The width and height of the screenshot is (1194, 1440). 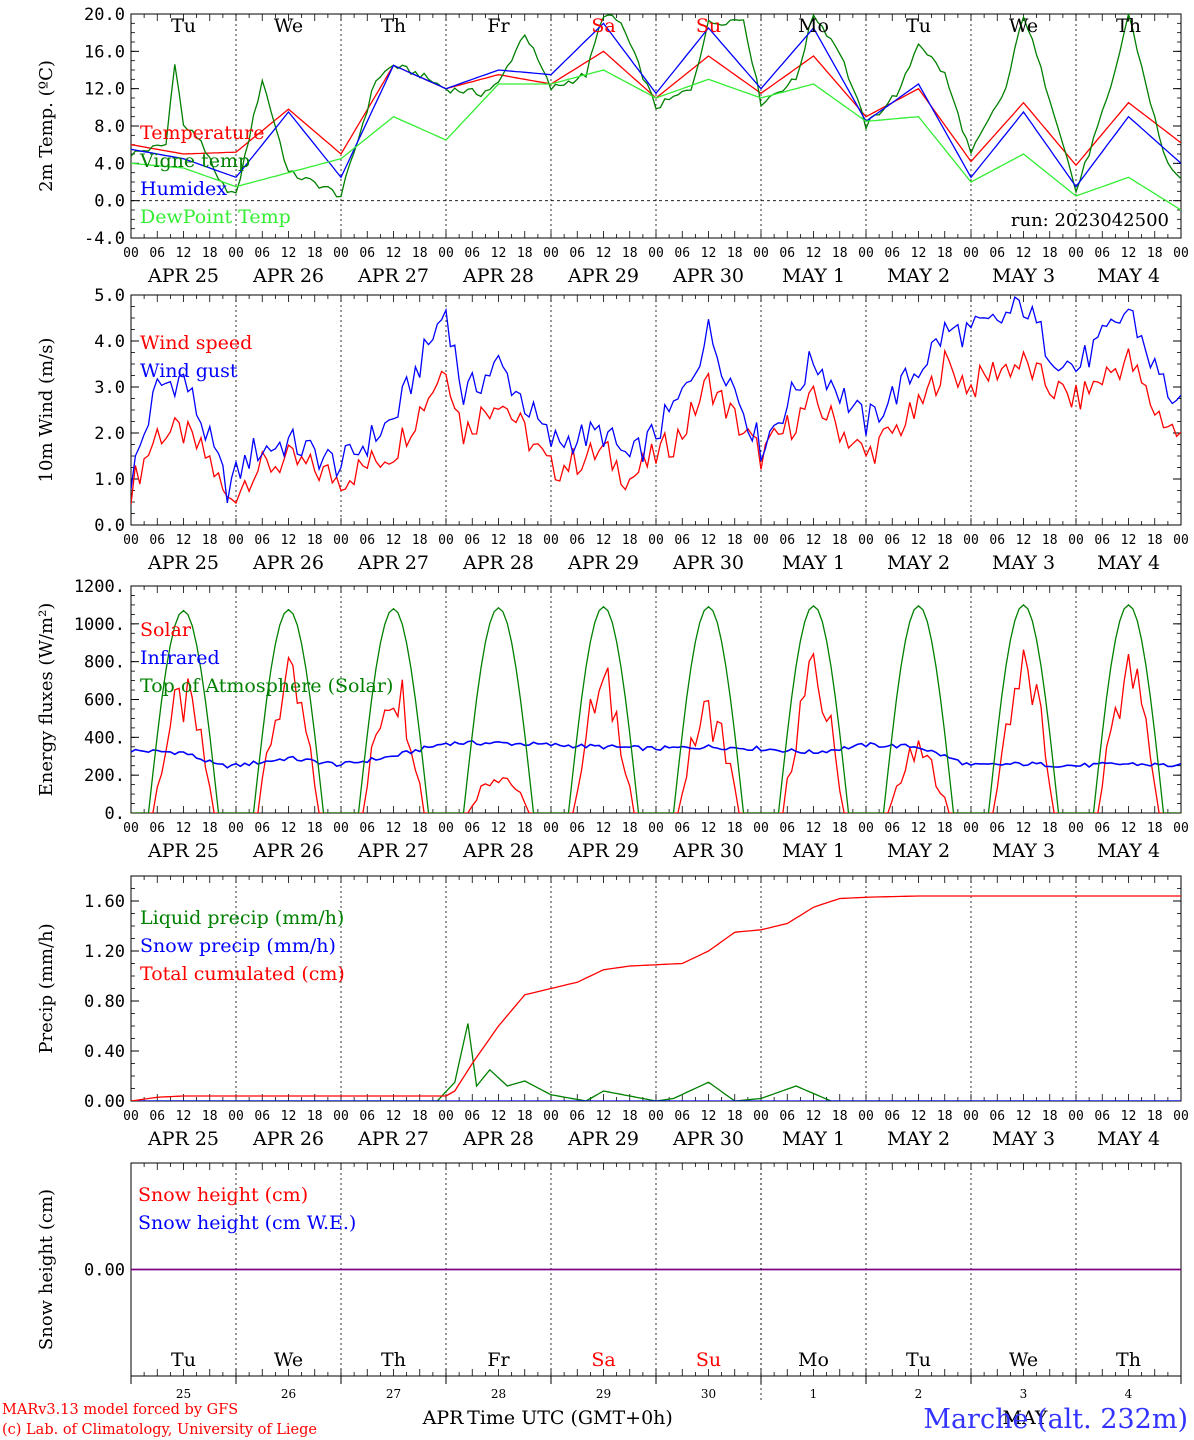 What do you see at coordinates (603, 1360) in the screenshot?
I see `weekday-label: Sa` at bounding box center [603, 1360].